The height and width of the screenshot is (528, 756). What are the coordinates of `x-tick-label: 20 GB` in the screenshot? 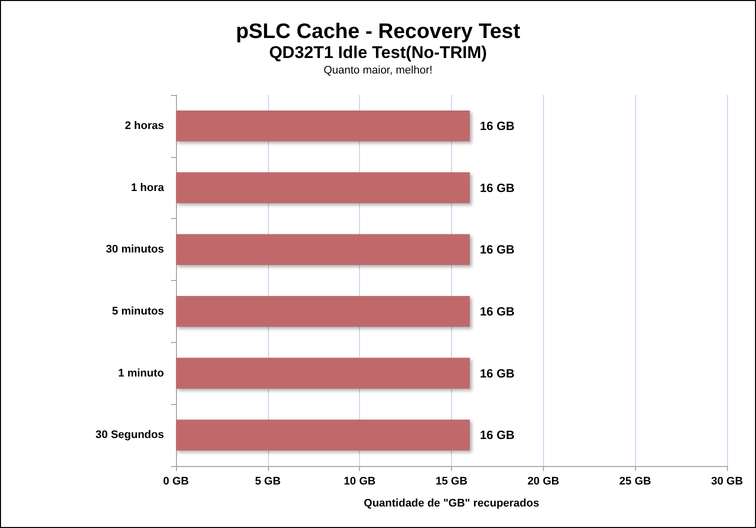 It's located at (543, 482).